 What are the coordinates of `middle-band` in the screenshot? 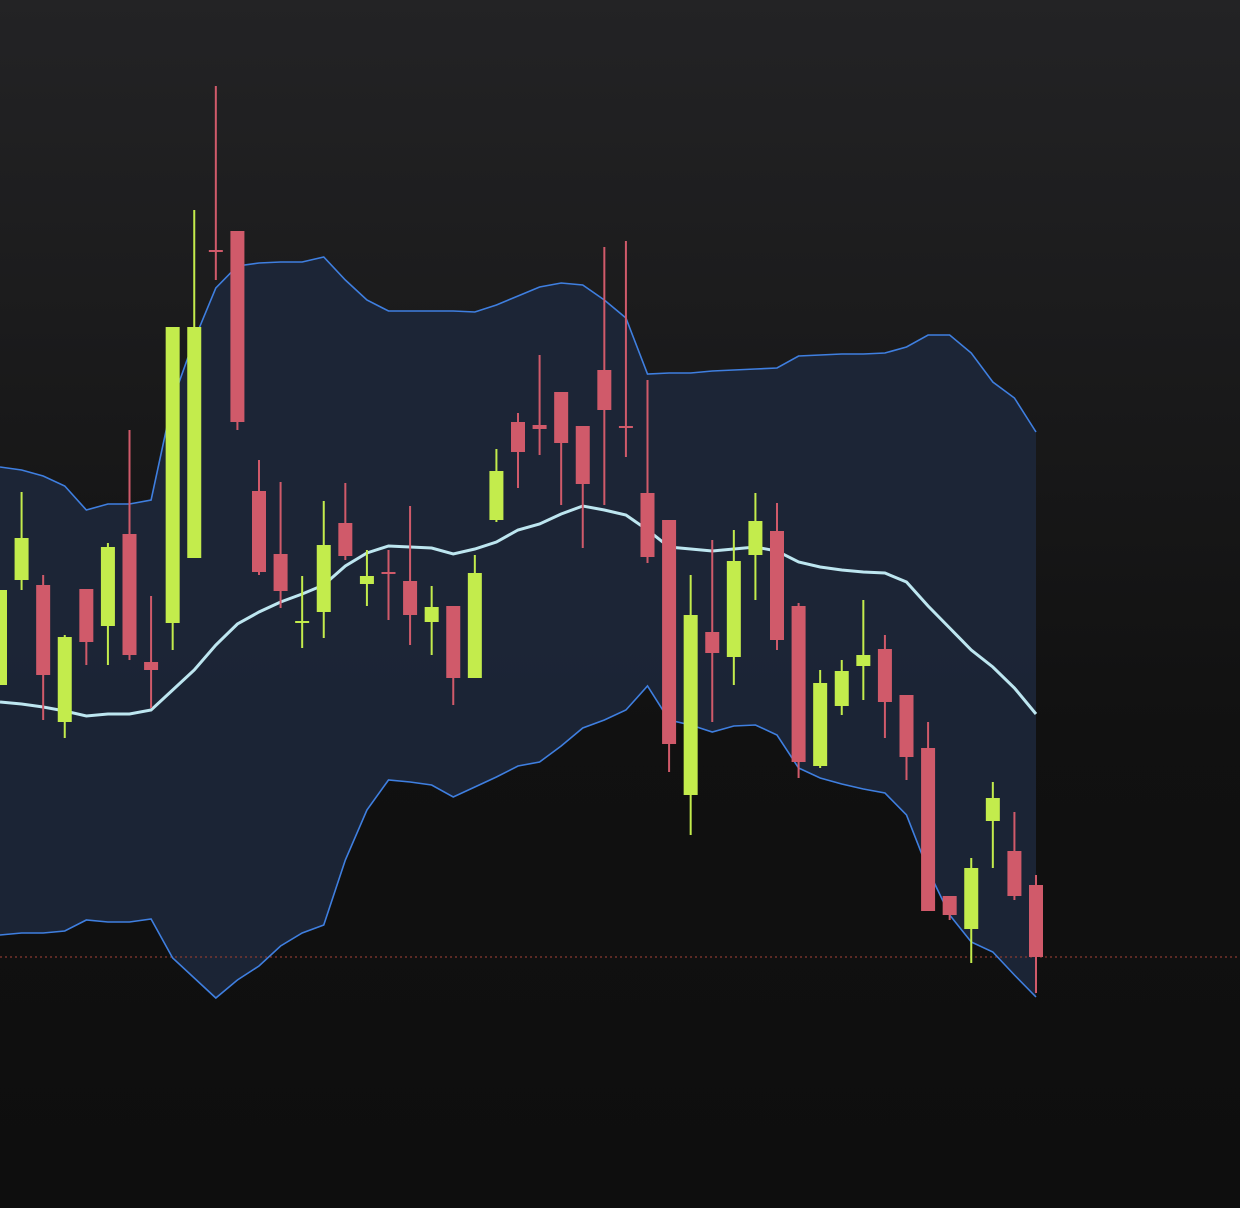 It's located at (519, 611).